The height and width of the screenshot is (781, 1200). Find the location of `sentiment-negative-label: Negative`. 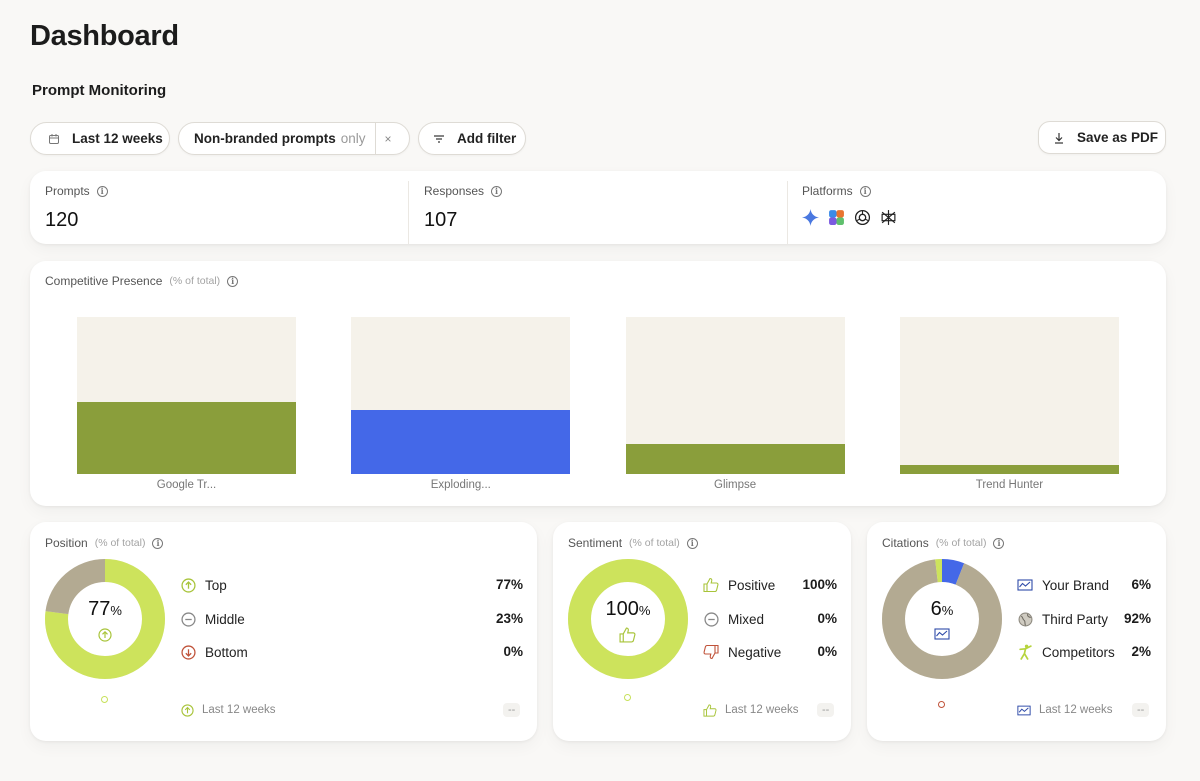

sentiment-negative-label: Negative is located at coordinates (755, 652).